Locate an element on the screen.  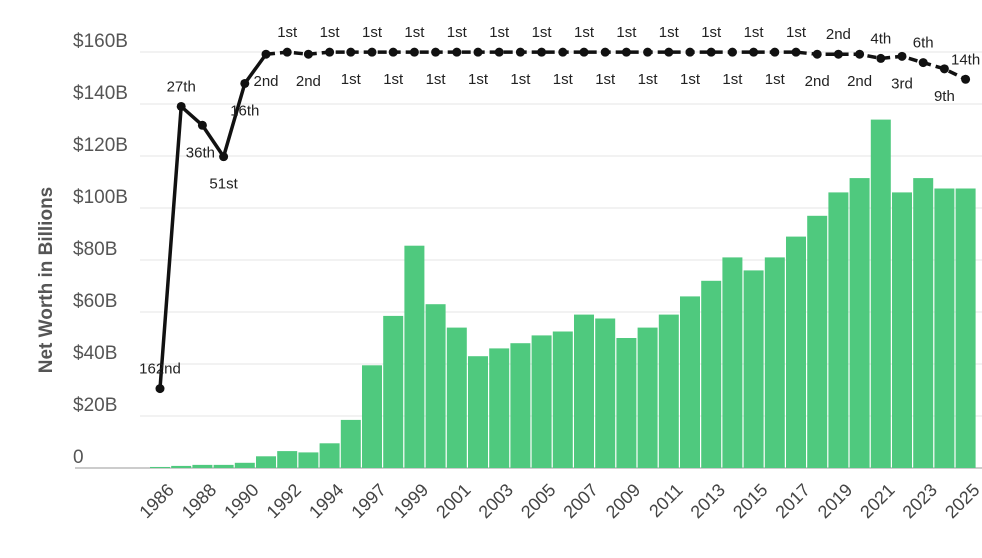
x-tick-label: 1999 is located at coordinates (411, 501).